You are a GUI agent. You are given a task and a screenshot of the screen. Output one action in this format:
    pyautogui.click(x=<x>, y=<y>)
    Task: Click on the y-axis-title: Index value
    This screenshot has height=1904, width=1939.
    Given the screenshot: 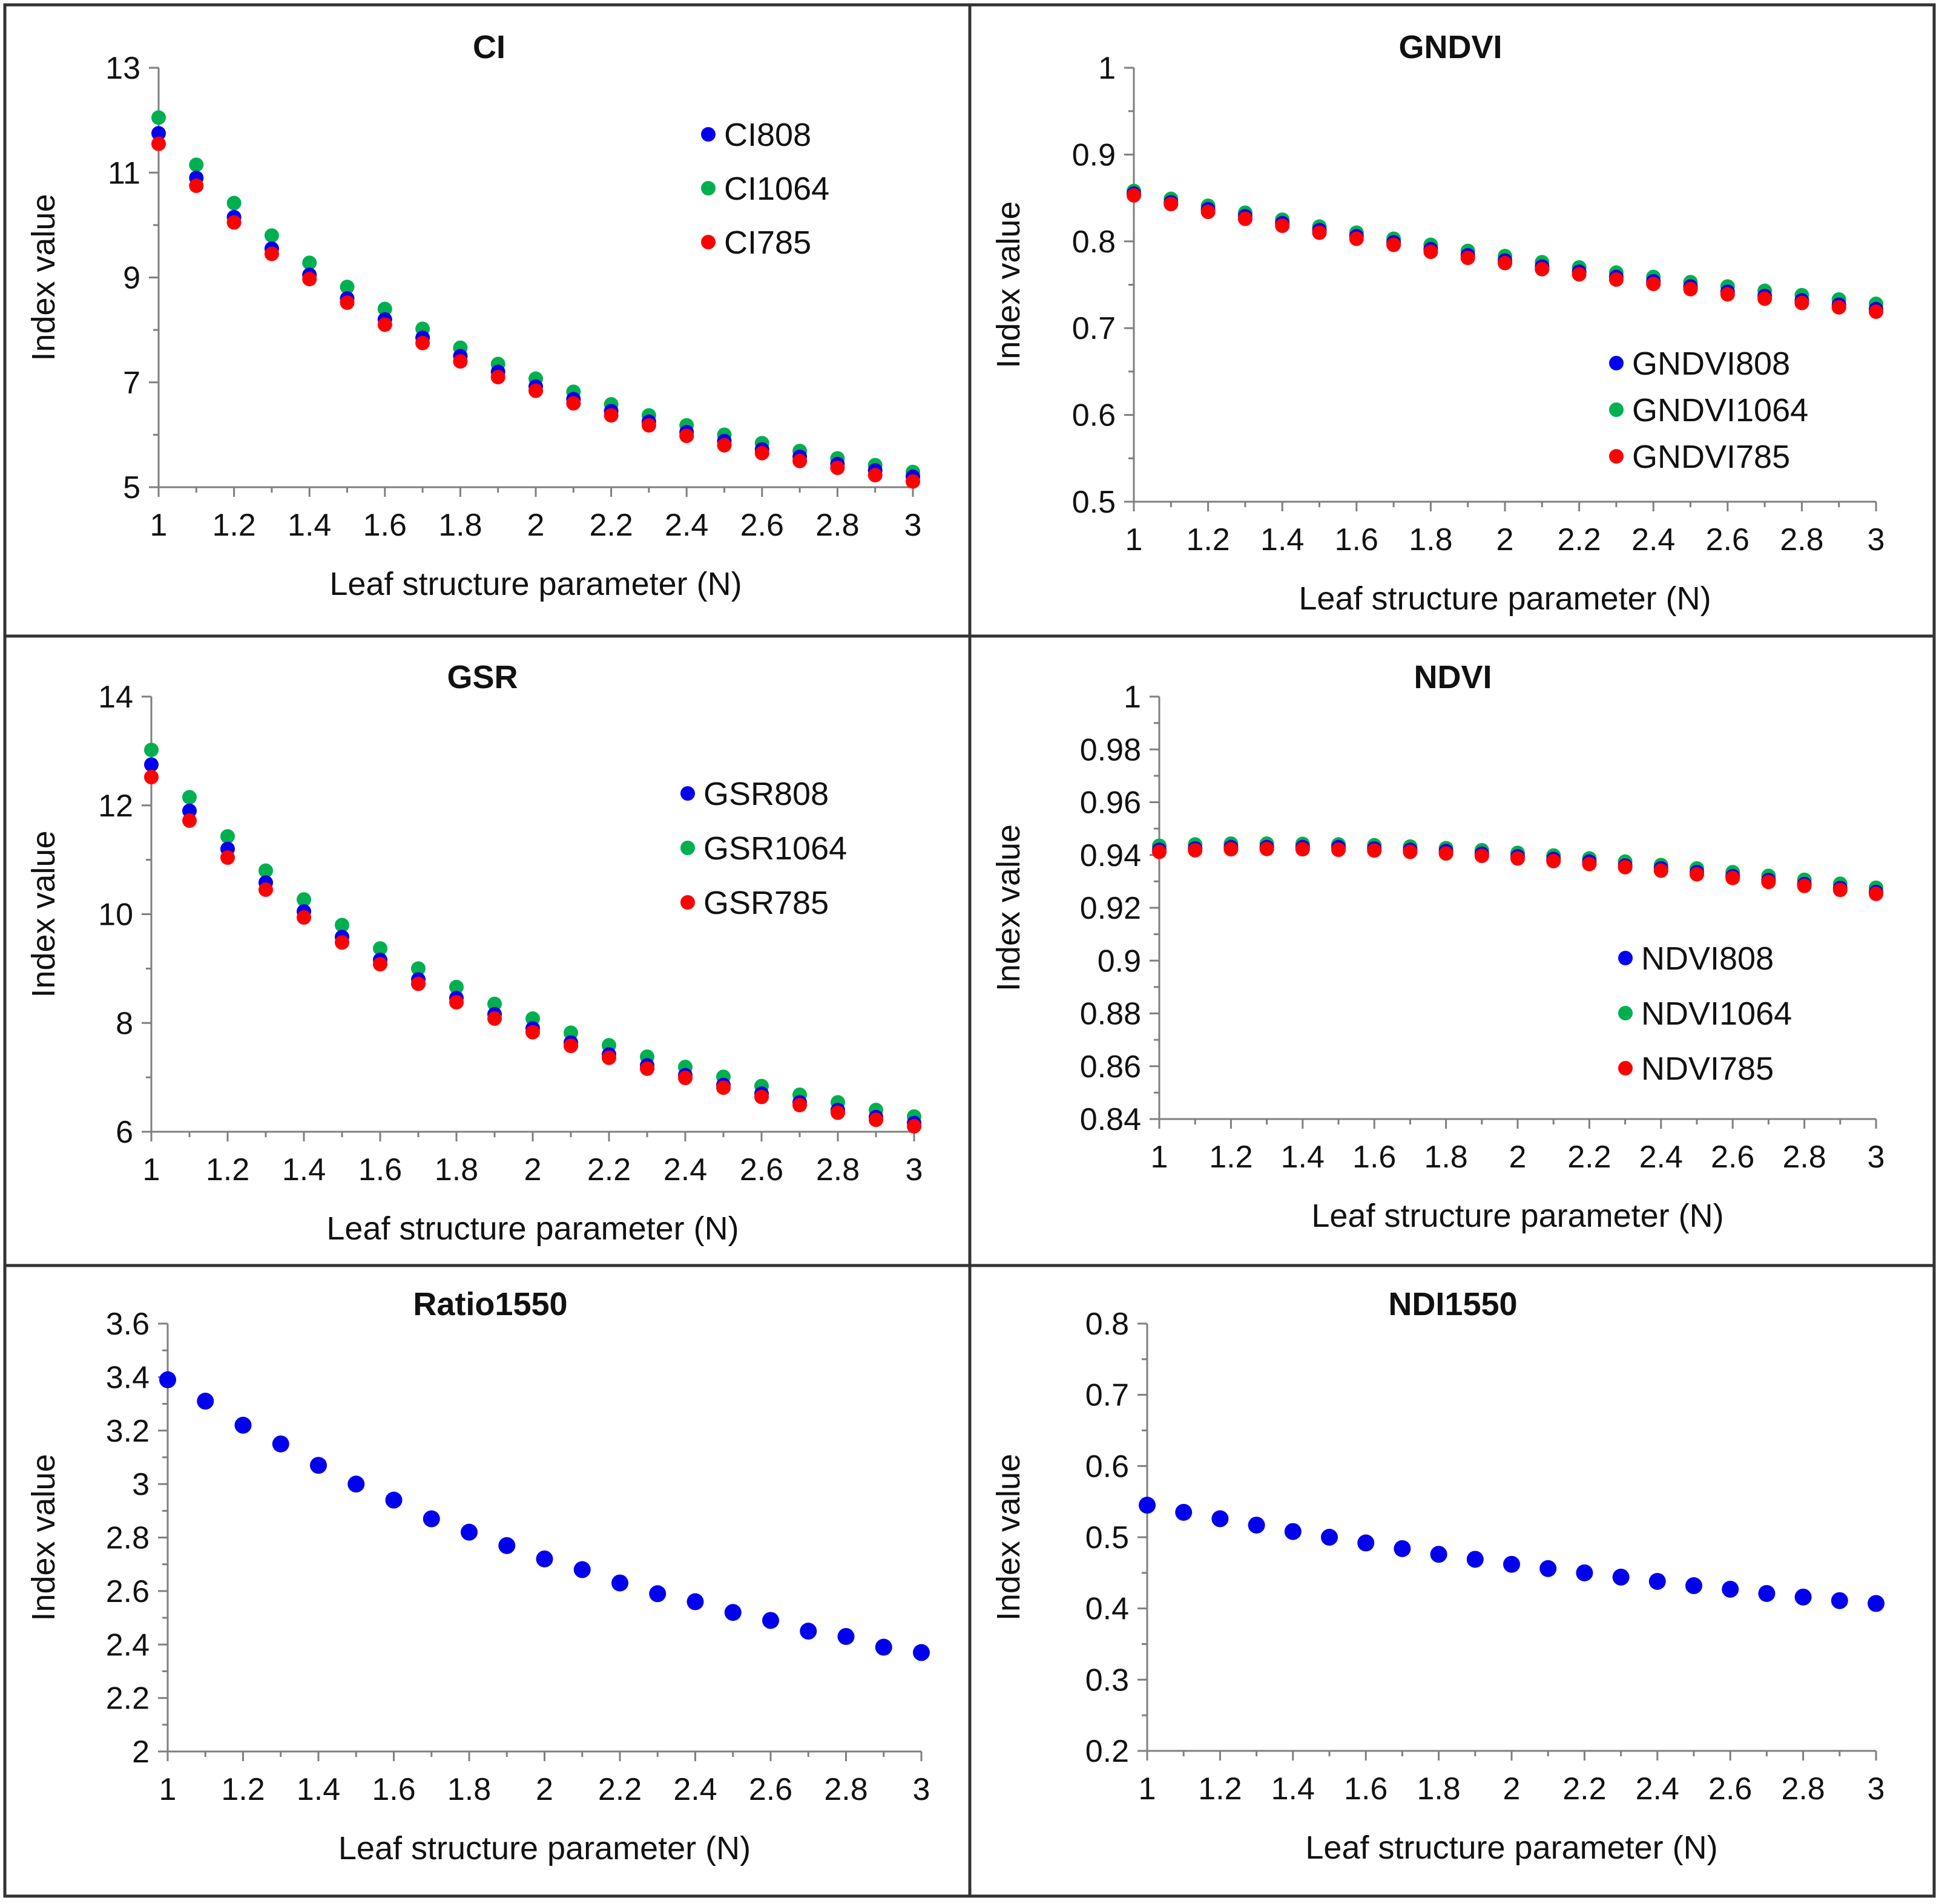 What is the action you would take?
    pyautogui.click(x=1009, y=1537)
    